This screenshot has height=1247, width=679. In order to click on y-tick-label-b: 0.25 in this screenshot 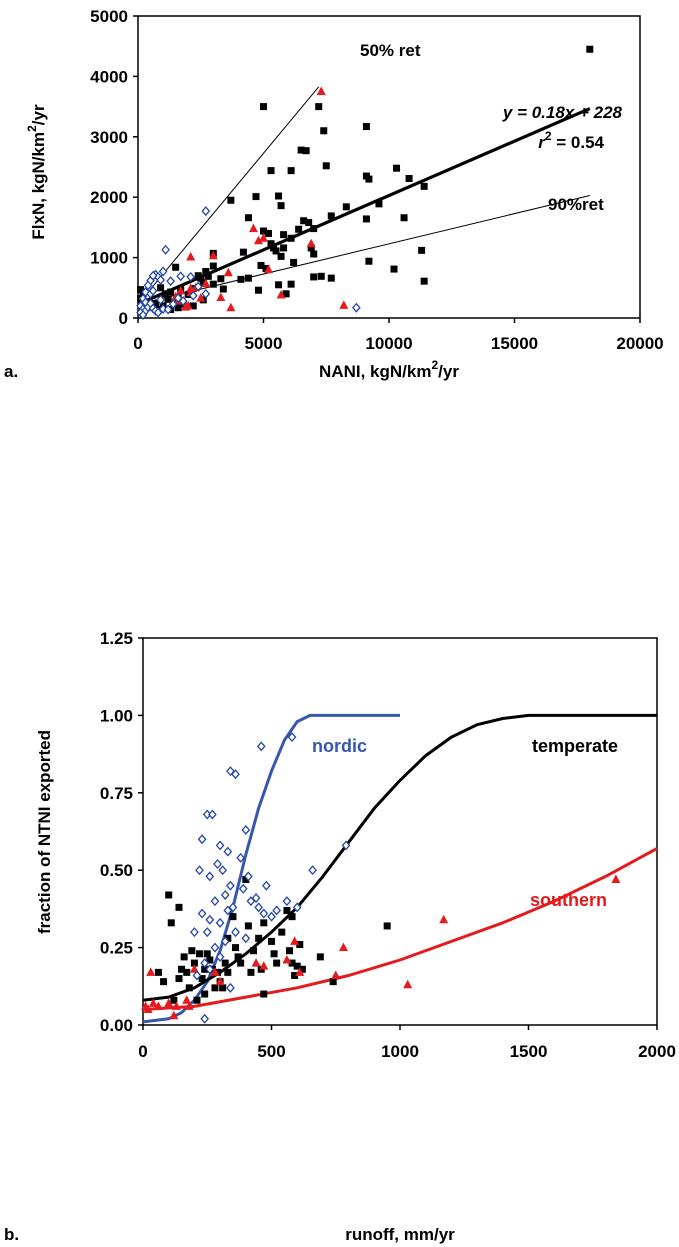, I will do `click(116, 948)`.